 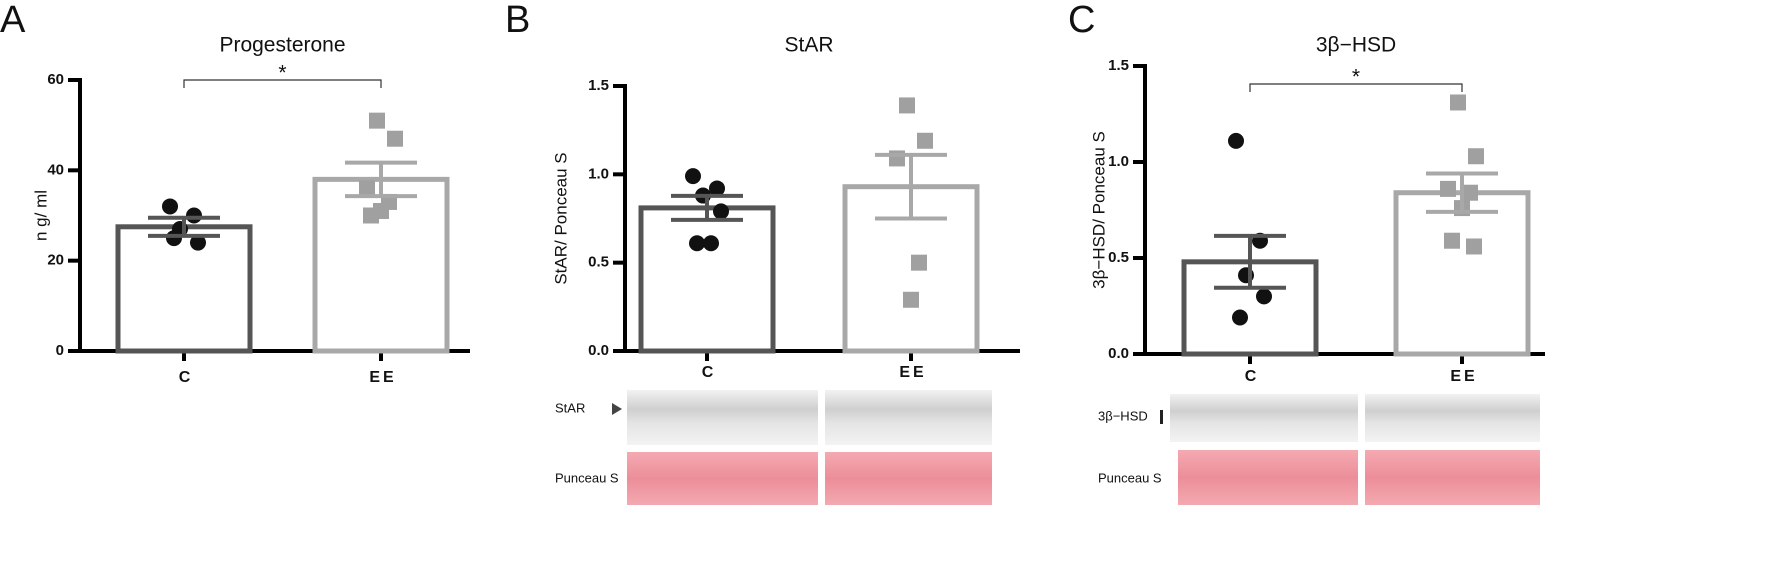 I want to click on chart-title: StAR, so click(x=808, y=45).